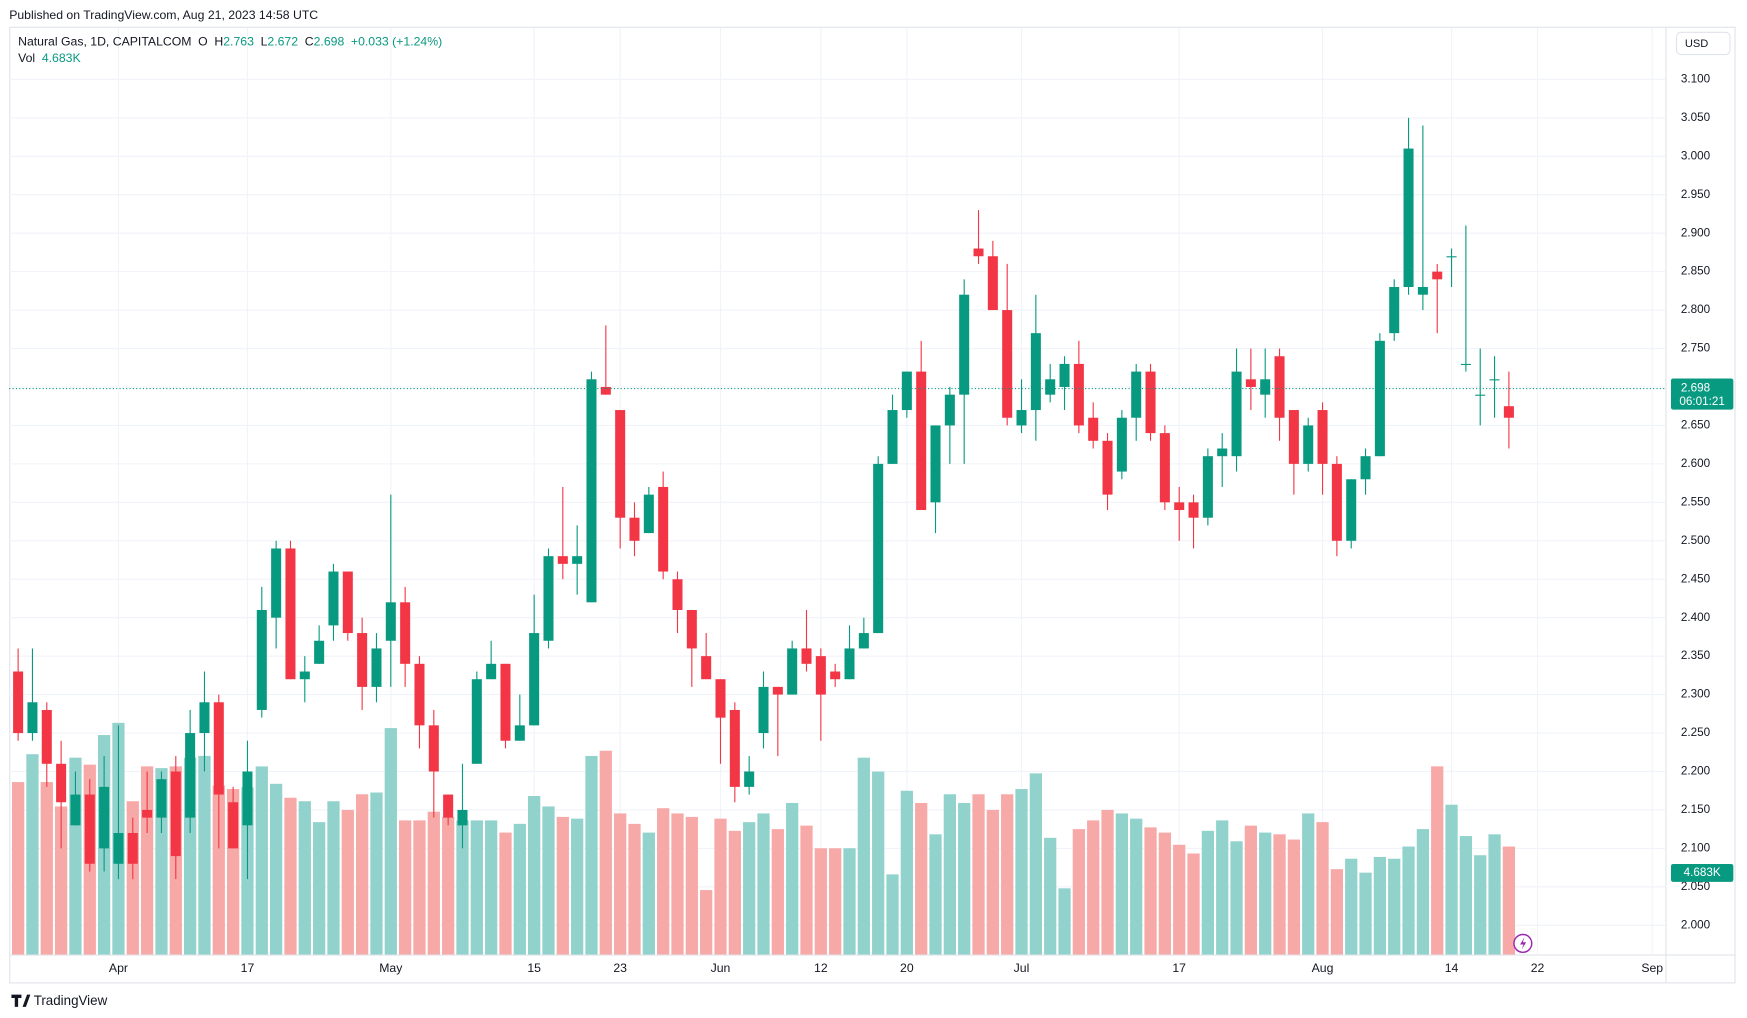 The width and height of the screenshot is (1747, 1018). Describe the element at coordinates (821, 968) in the screenshot. I see `x-tick-label: 12` at that location.